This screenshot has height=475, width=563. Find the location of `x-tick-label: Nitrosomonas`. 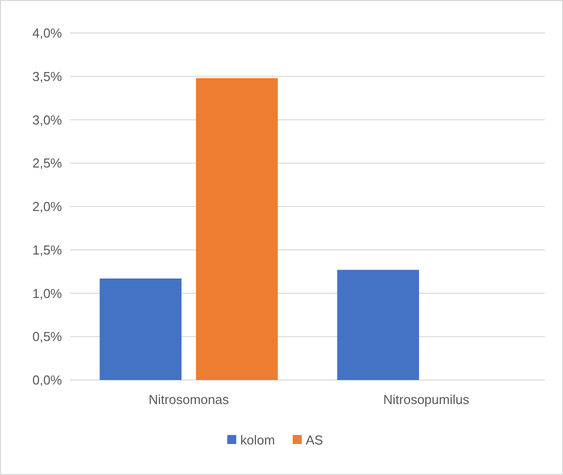

x-tick-label: Nitrosomonas is located at coordinates (189, 399).